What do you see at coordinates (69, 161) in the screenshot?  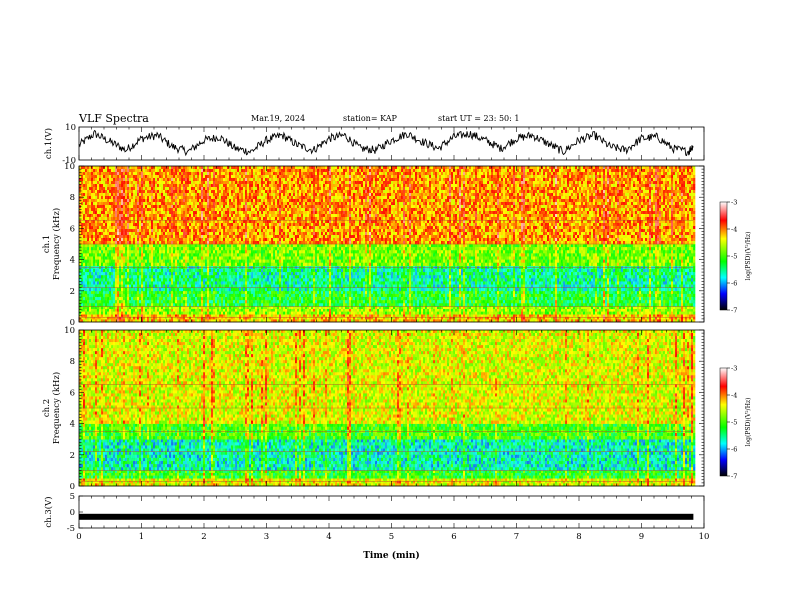 I see `y-tick-label: -10` at bounding box center [69, 161].